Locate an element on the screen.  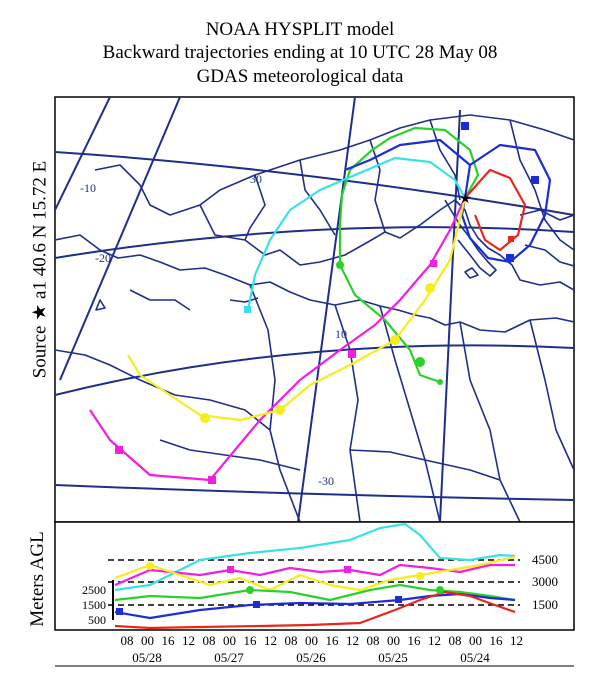
red-height-profile is located at coordinates (315, 610).